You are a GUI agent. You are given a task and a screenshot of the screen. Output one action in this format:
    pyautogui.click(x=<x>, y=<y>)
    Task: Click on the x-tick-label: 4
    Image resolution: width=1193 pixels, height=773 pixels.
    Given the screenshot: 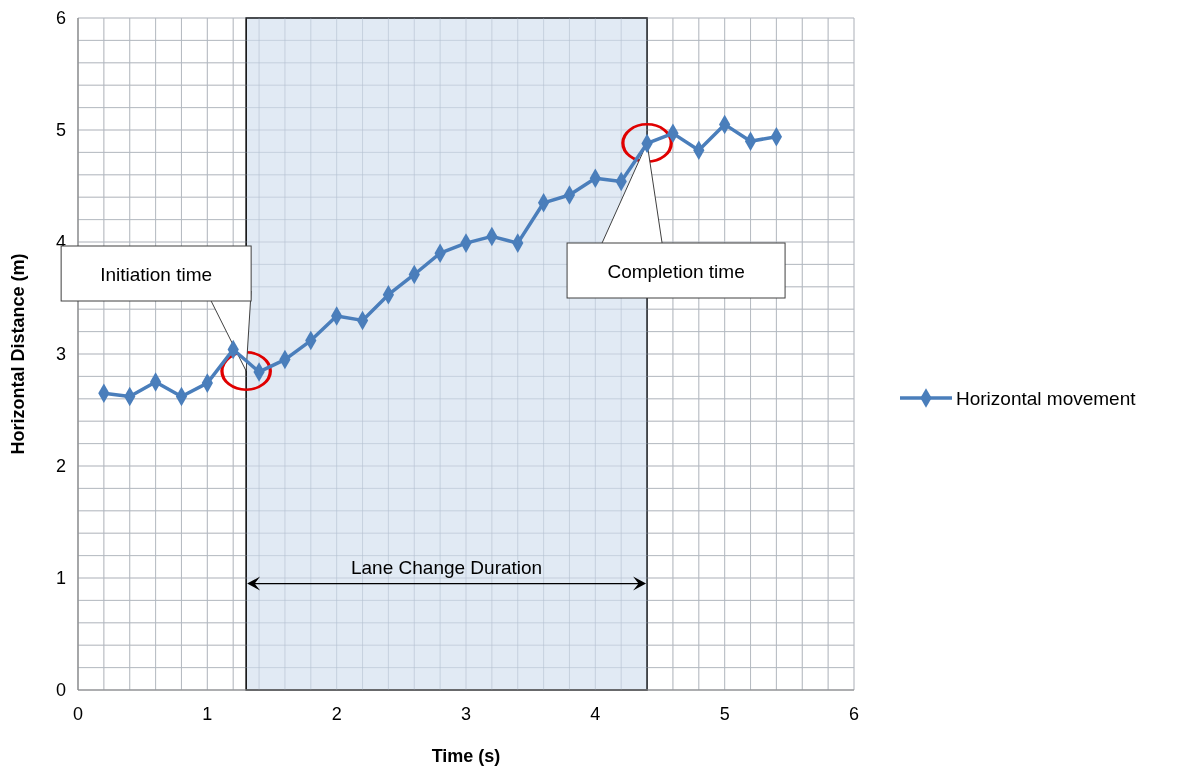 What is the action you would take?
    pyautogui.click(x=595, y=714)
    